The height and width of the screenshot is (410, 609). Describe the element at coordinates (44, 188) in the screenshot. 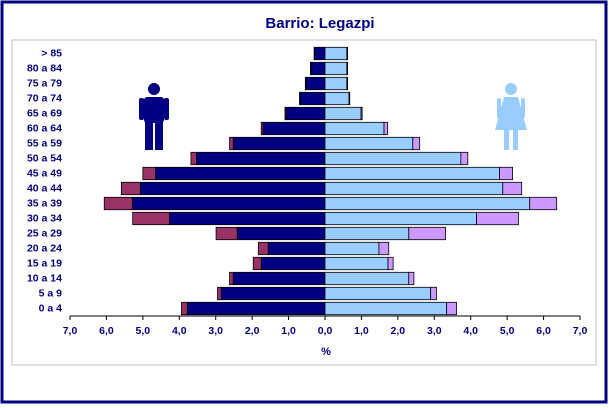

I see `y-tick-label: 40 a 44` at that location.